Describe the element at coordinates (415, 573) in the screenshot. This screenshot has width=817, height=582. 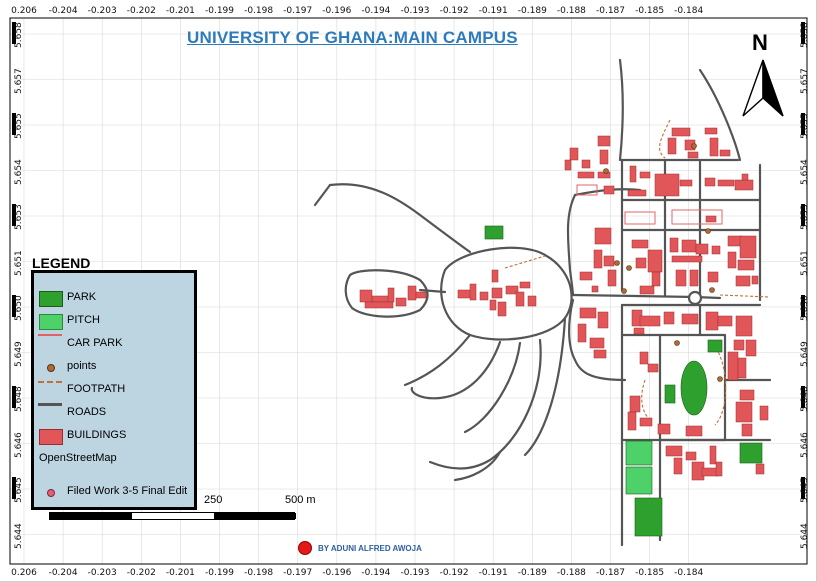
I see `x-tick-label: -0.193` at that location.